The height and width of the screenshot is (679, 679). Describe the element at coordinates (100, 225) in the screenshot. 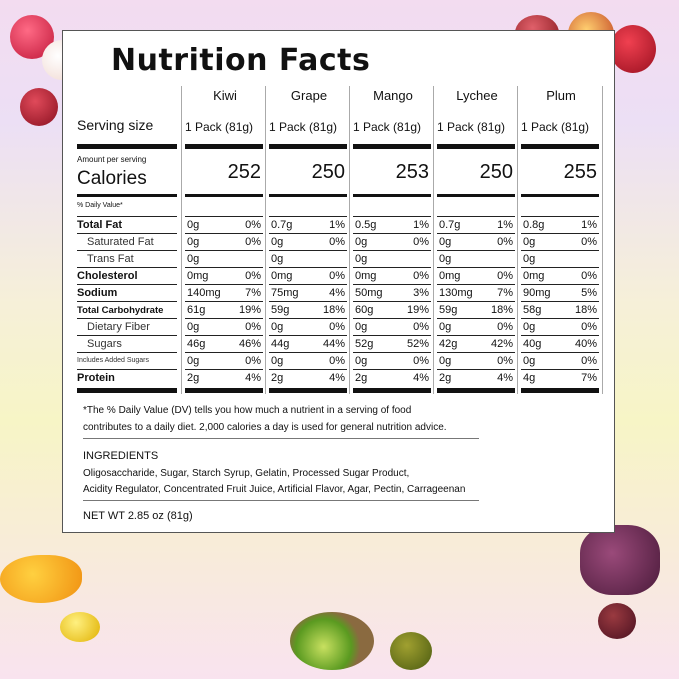

I see `nutrient-label: Total Fat` at that location.